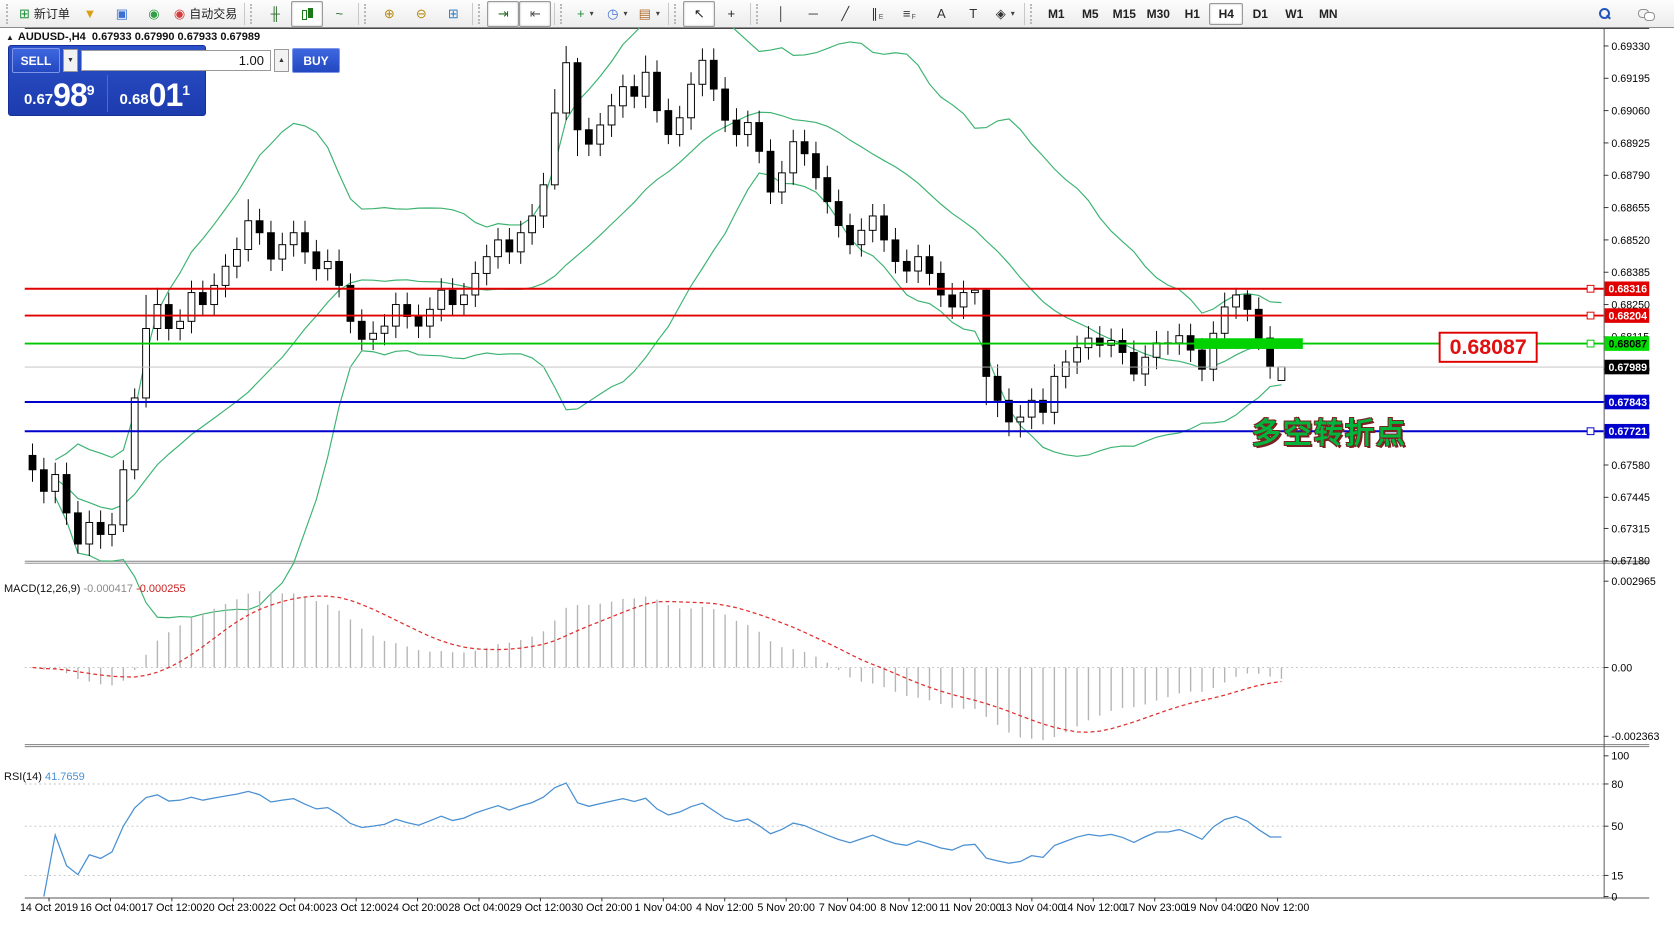 This screenshot has height=947, width=1674. What do you see at coordinates (1627, 402) in the screenshot?
I see `support-line-1-badge` at bounding box center [1627, 402].